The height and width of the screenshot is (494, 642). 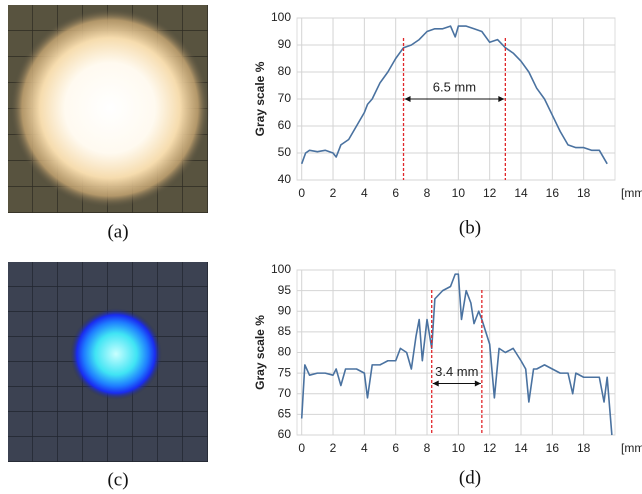 I want to click on panel-label: (b), so click(x=470, y=227).